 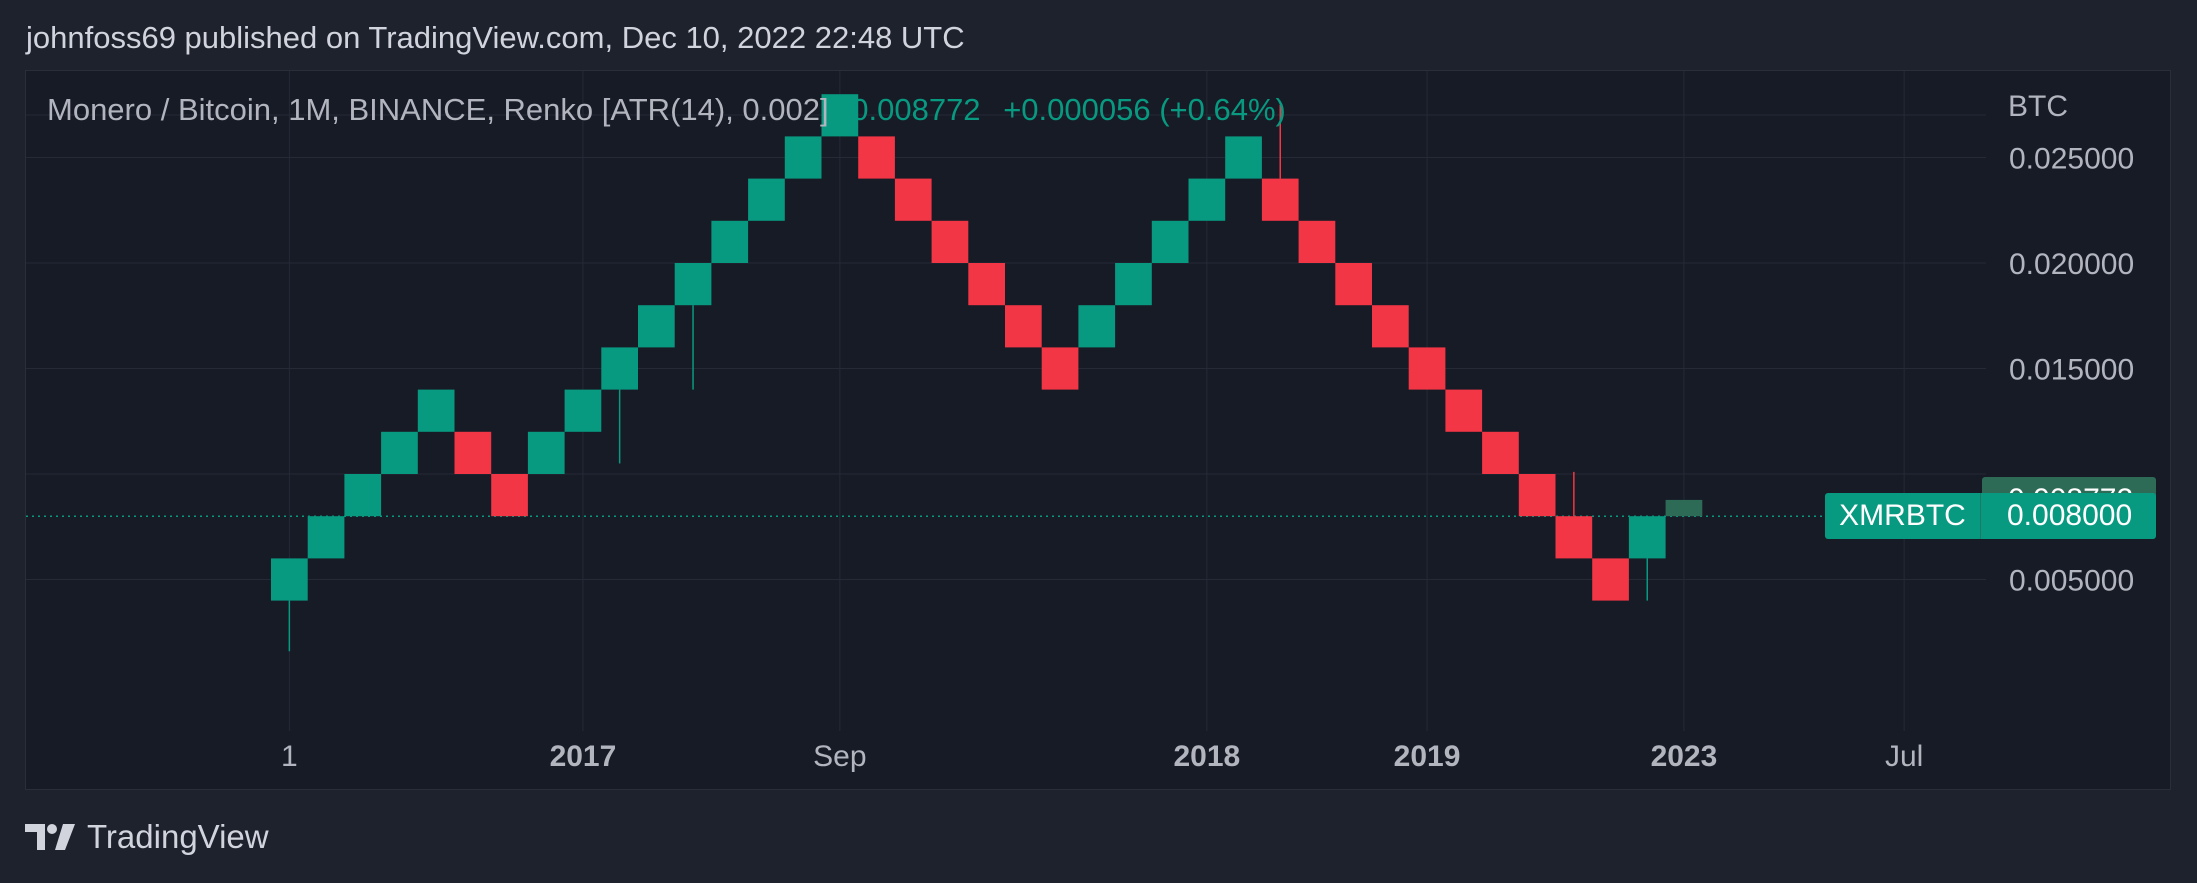 What do you see at coordinates (1427, 756) in the screenshot?
I see `x-tick-label: 2019` at bounding box center [1427, 756].